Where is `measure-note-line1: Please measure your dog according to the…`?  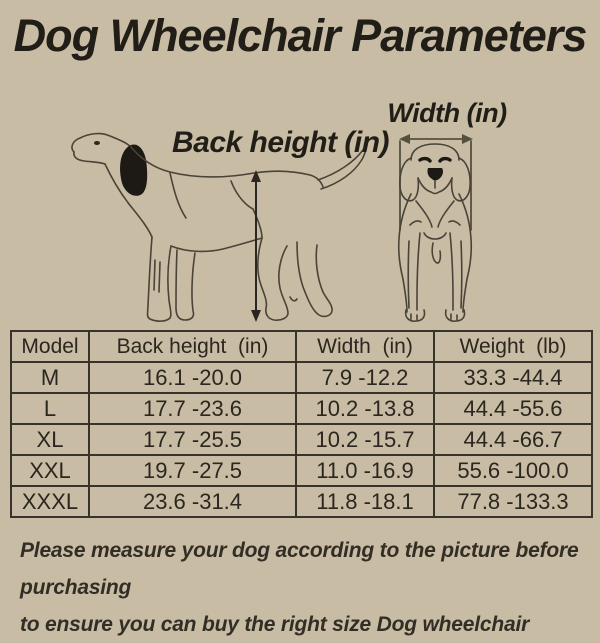 measure-note-line1: Please measure your dog according to the… is located at coordinates (299, 569).